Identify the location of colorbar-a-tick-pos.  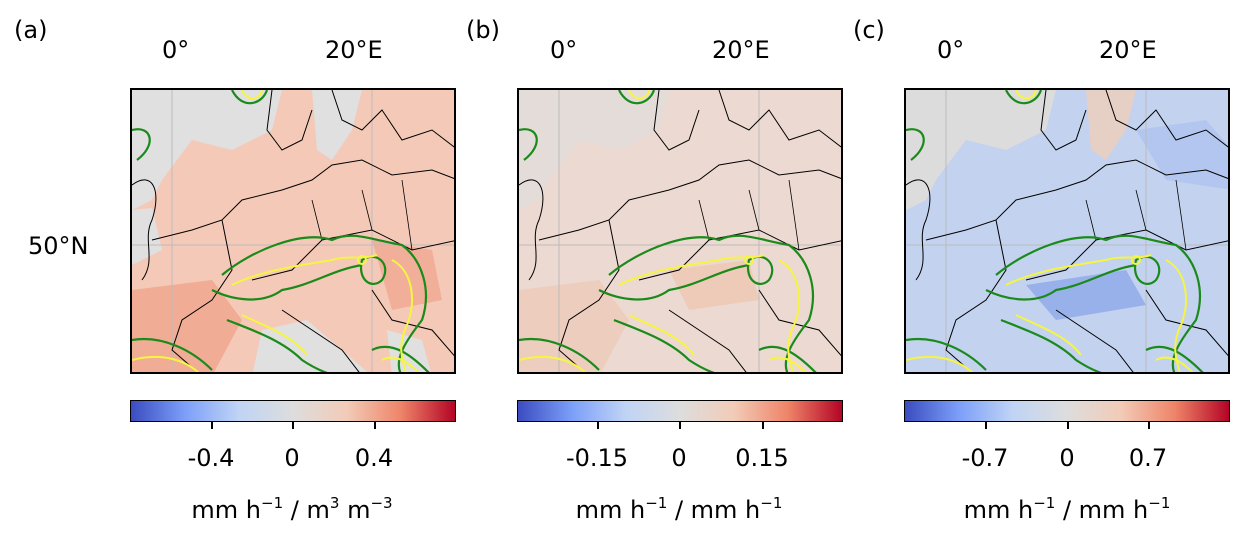
(375, 425).